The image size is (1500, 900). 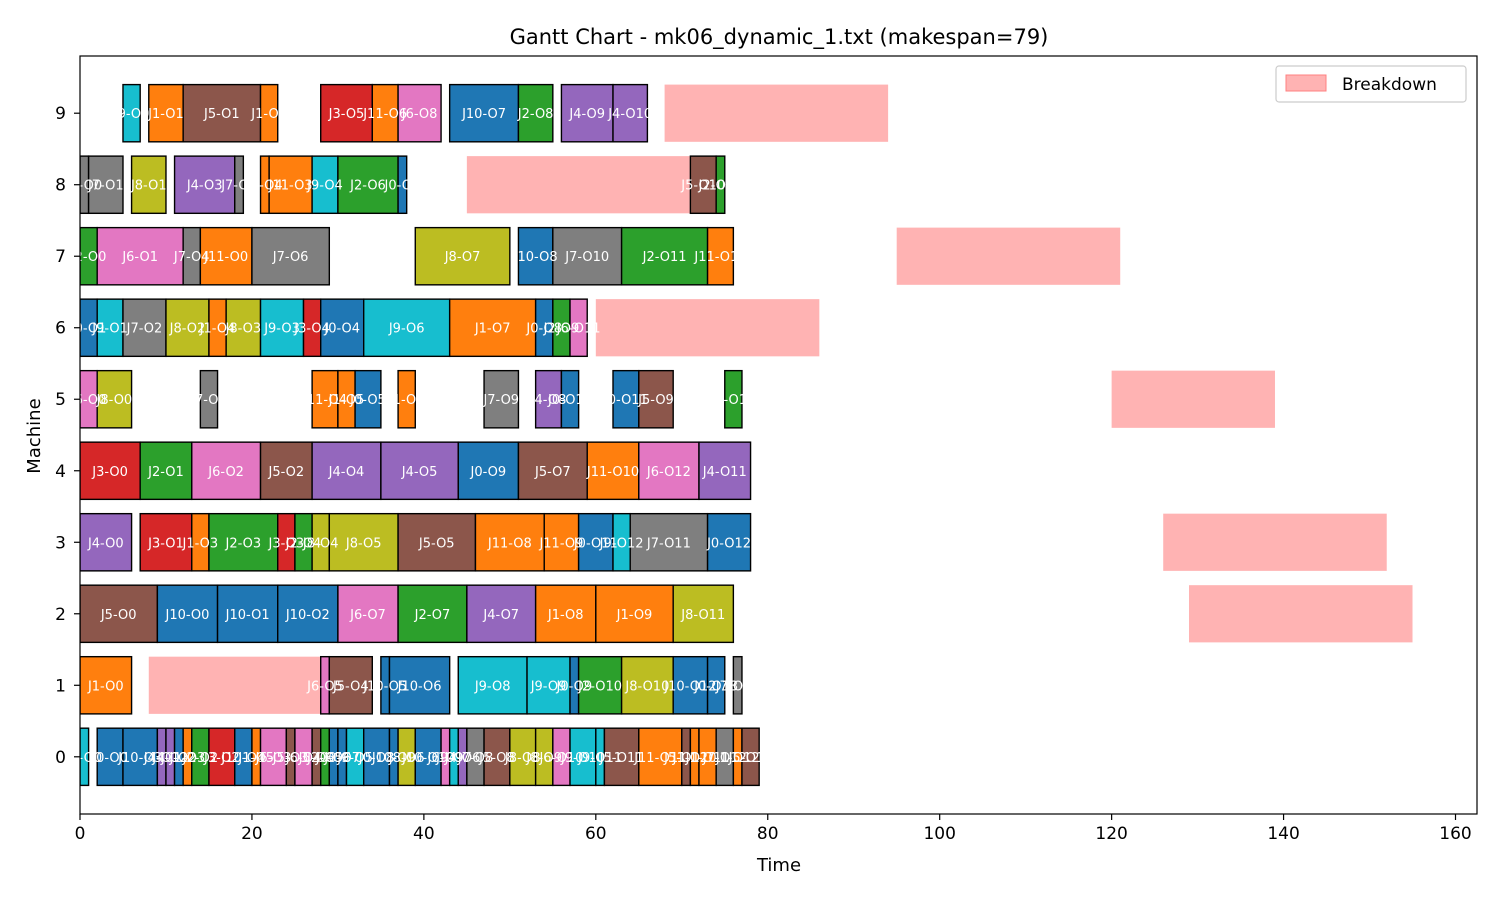 What do you see at coordinates (732, 400) in the screenshot?
I see `operation-label: J2-O13` at bounding box center [732, 400].